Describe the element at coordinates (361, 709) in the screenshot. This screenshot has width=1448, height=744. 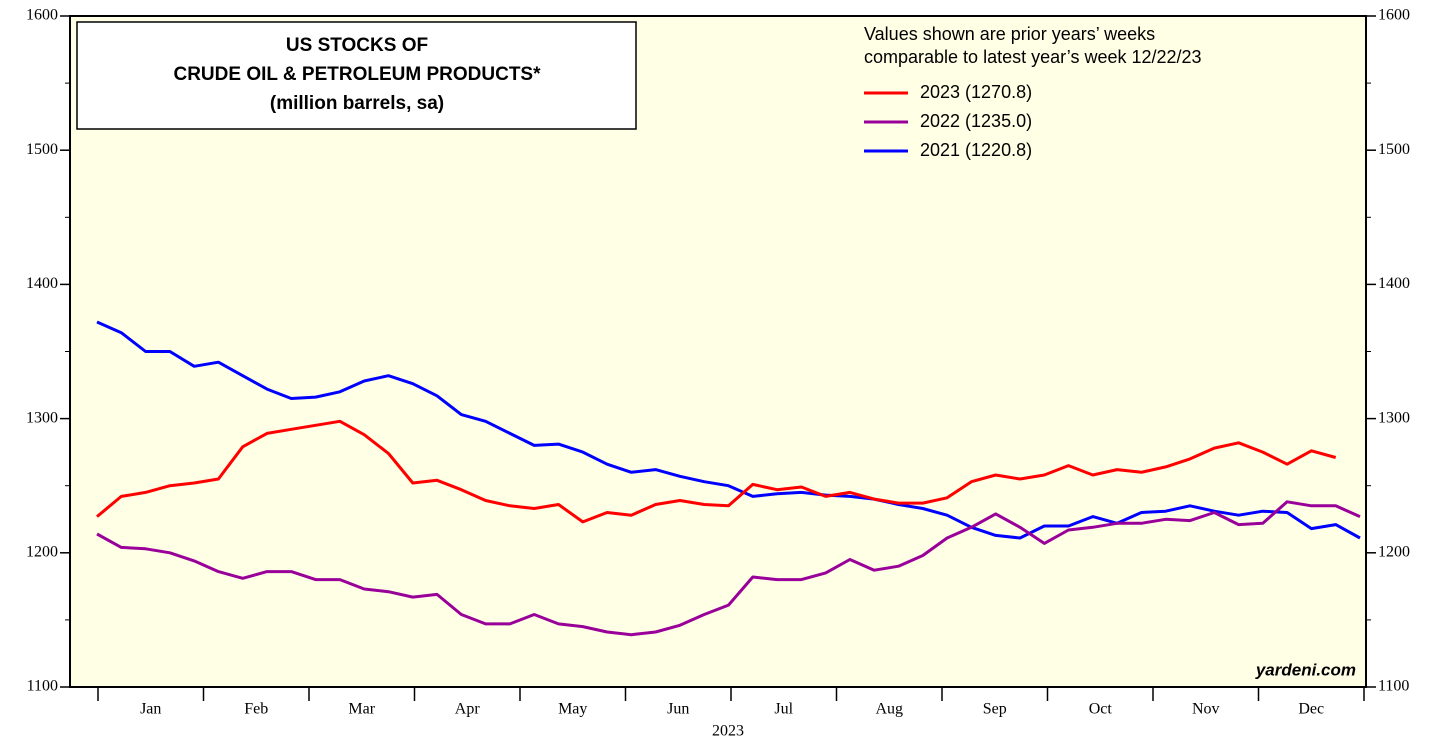
I see `x-tick-label: Mar` at that location.